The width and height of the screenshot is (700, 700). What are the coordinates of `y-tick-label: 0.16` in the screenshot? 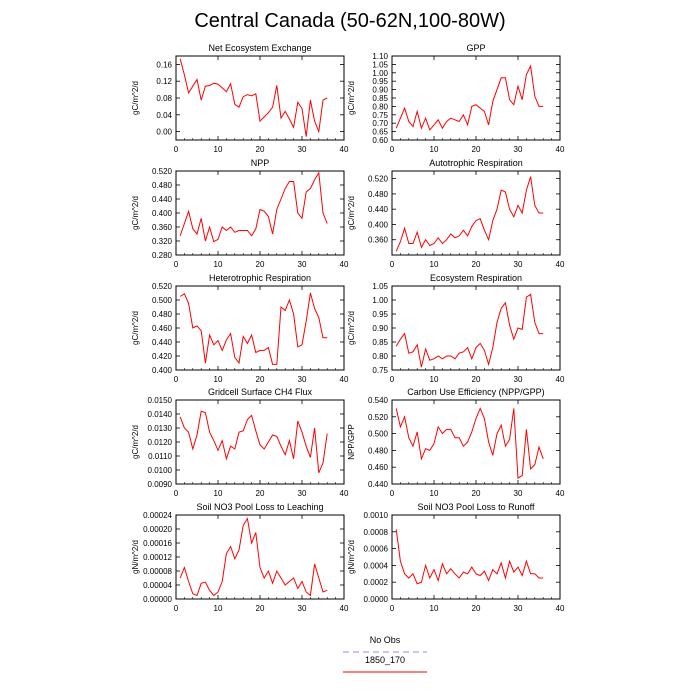 It's located at (164, 64).